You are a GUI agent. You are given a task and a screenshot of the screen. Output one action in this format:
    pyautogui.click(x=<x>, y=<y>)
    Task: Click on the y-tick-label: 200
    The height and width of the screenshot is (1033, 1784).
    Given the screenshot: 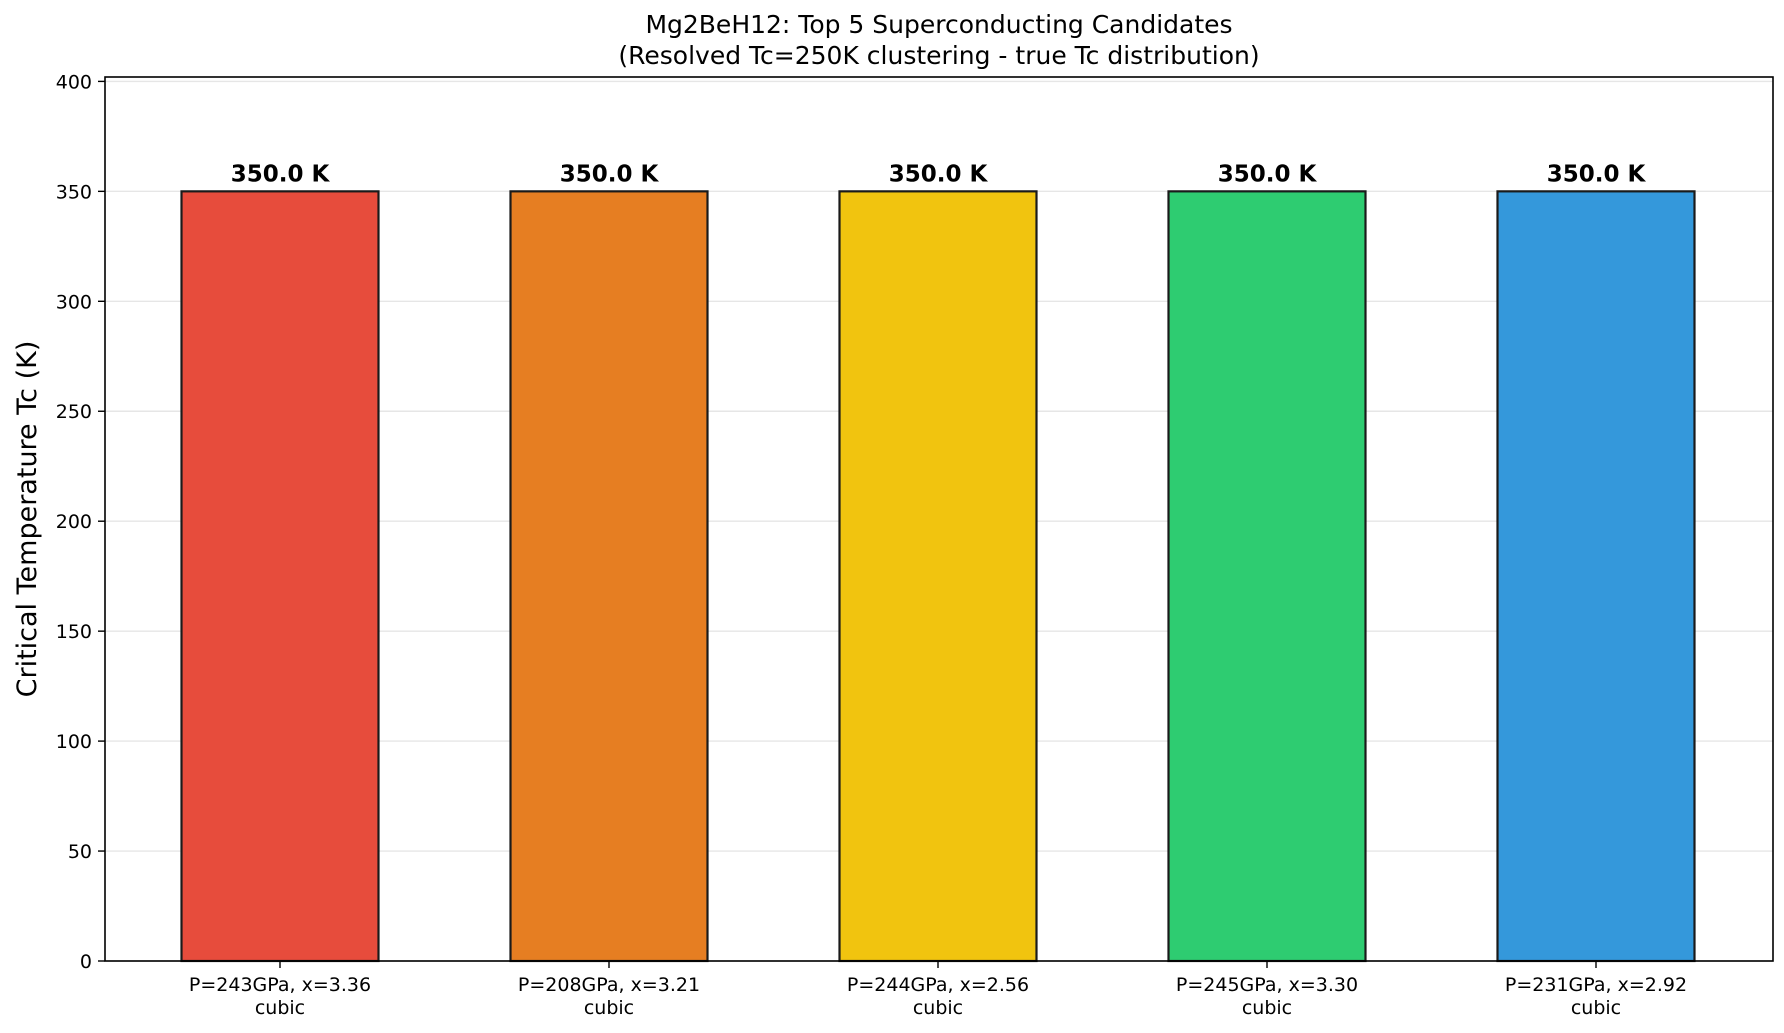 What is the action you would take?
    pyautogui.click(x=74, y=522)
    